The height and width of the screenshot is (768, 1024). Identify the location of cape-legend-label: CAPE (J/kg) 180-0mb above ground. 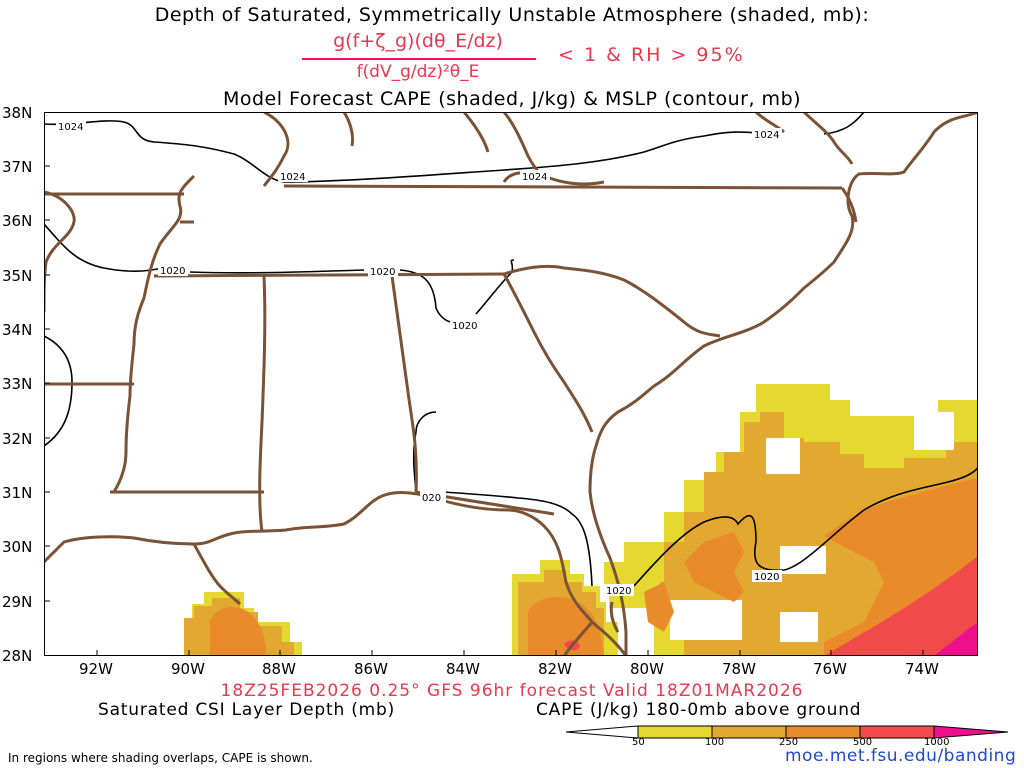
(699, 710).